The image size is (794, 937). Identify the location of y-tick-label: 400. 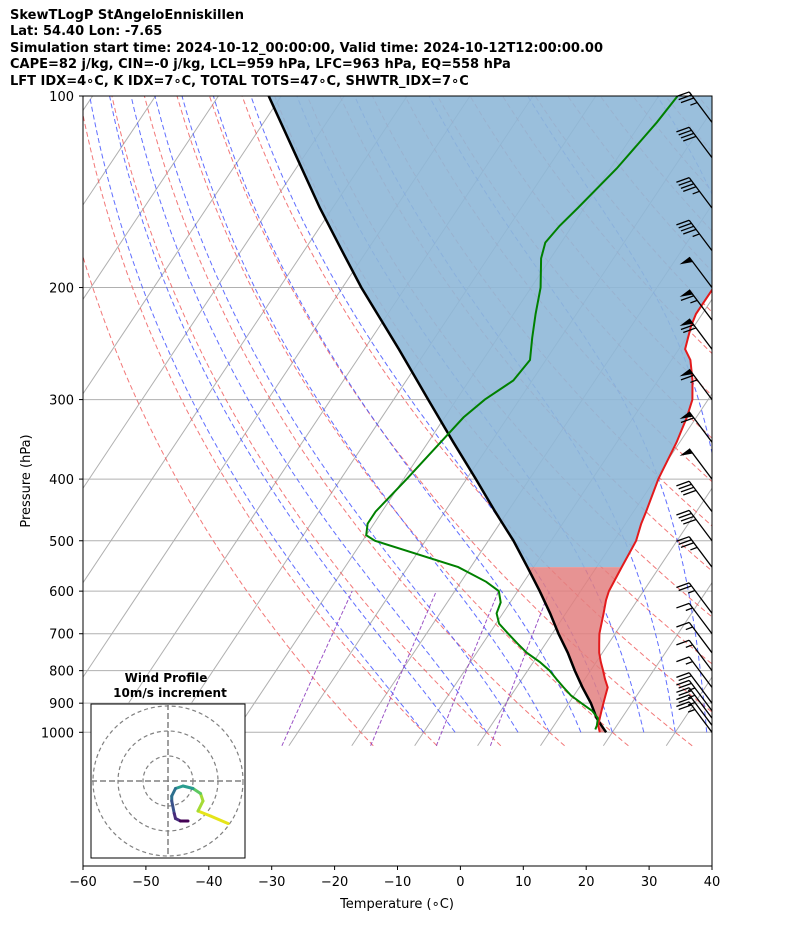
(61, 480).